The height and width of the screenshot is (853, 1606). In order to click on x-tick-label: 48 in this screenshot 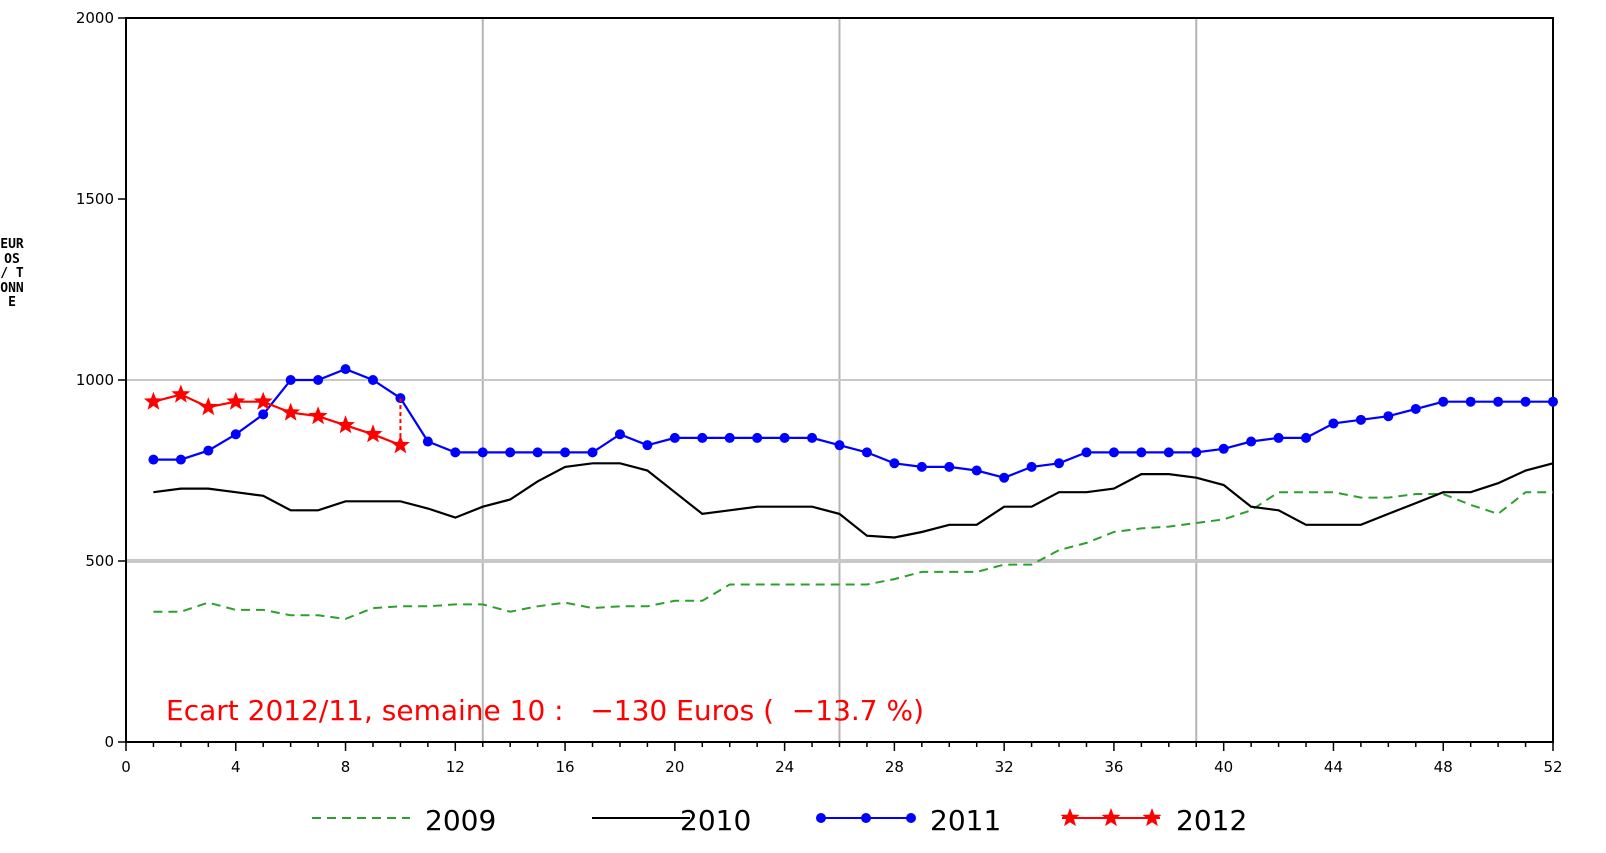, I will do `click(1443, 767)`.